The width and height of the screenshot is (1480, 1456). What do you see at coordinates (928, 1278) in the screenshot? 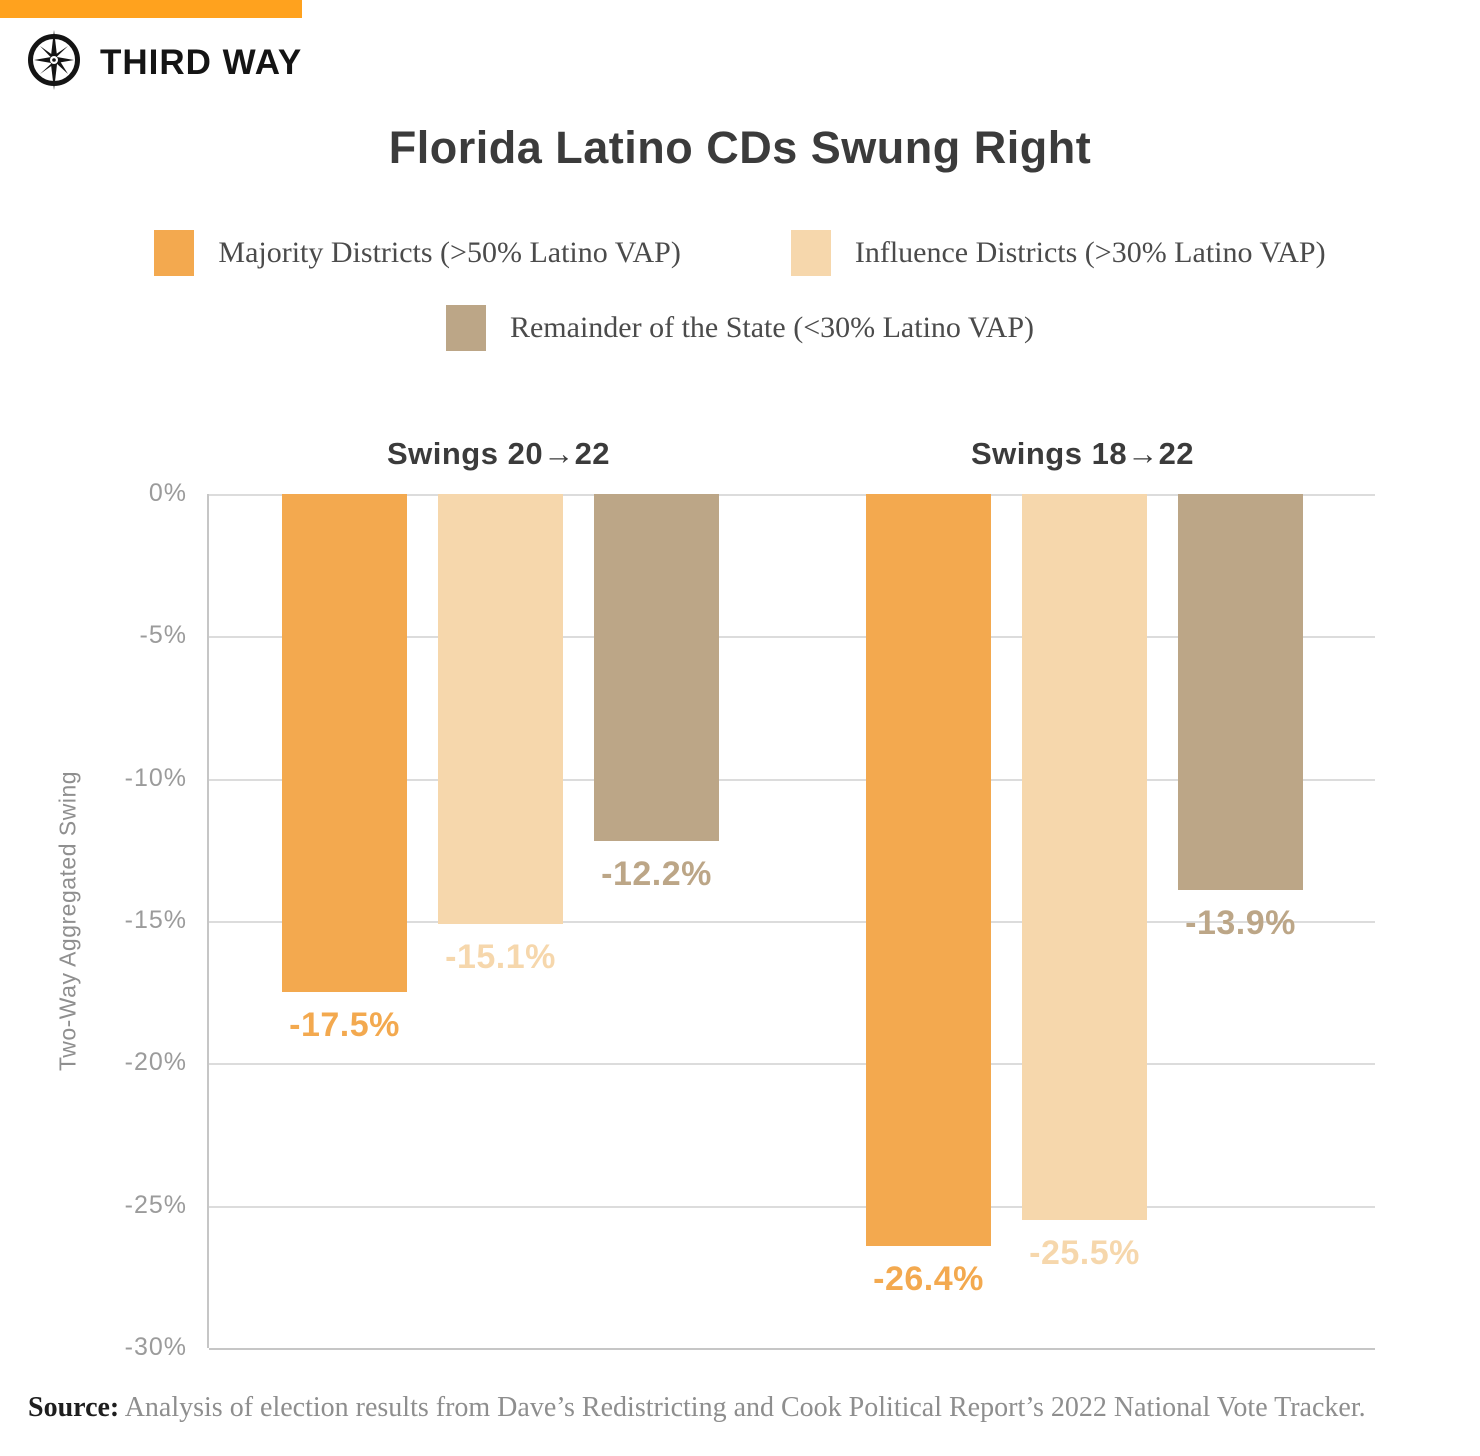
I see `bar-value-label: -26.4%` at bounding box center [928, 1278].